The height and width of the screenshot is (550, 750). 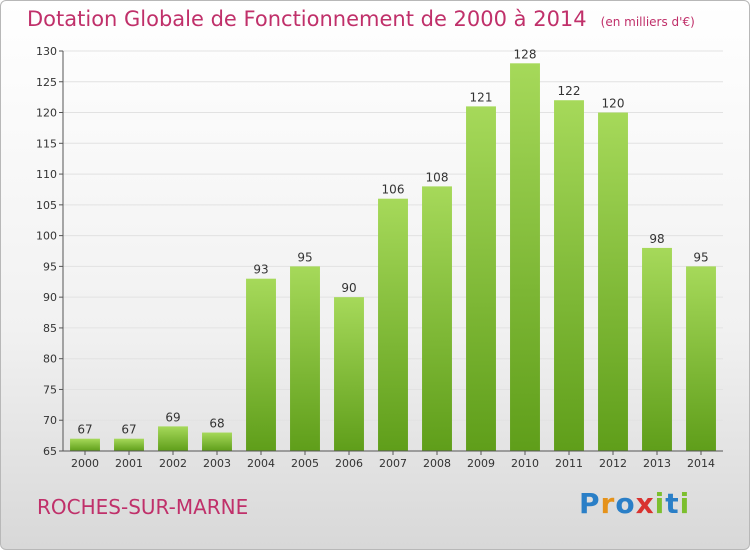 I want to click on y-tick-label: 130, so click(x=46, y=51).